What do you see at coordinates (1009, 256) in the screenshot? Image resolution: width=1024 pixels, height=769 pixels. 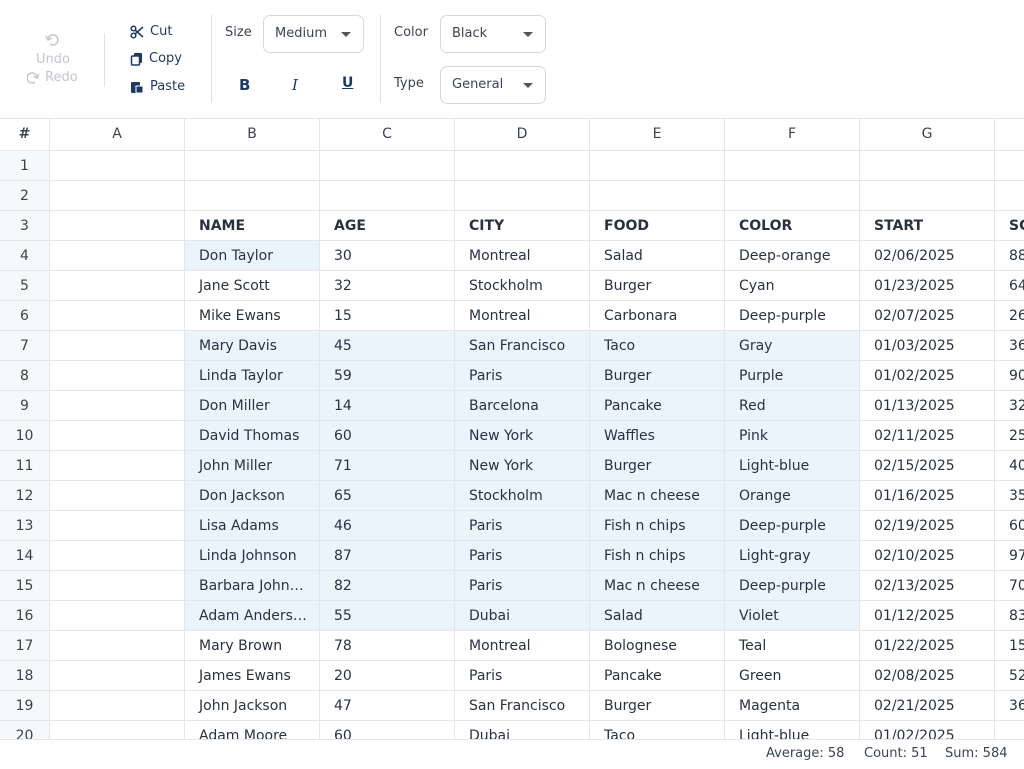 I see `cell: 88` at bounding box center [1009, 256].